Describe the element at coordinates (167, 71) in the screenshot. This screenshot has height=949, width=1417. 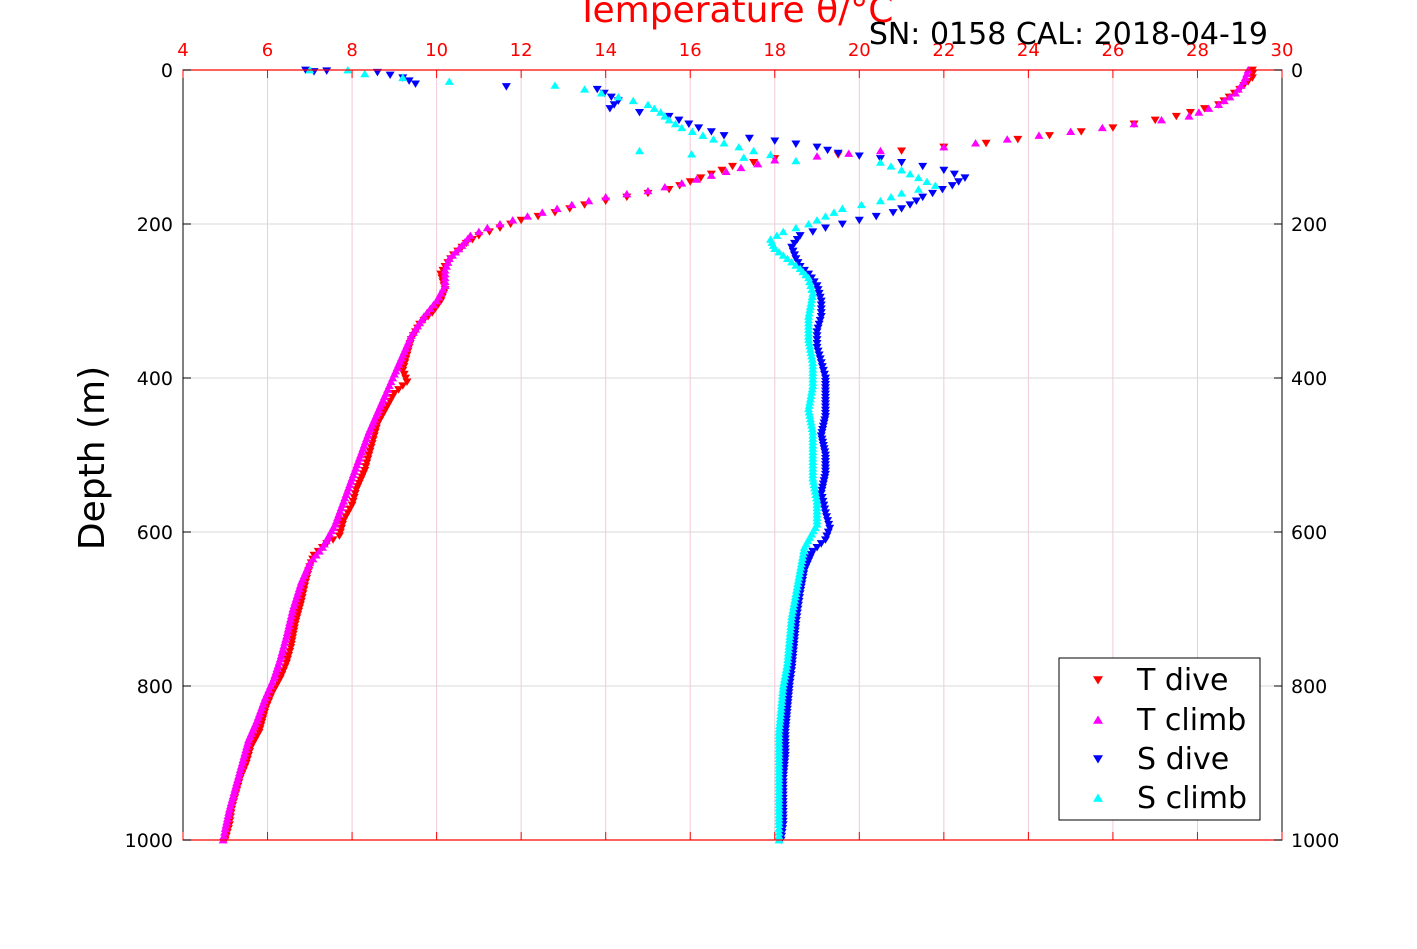
I see `y-tick-label-left: 0` at that location.